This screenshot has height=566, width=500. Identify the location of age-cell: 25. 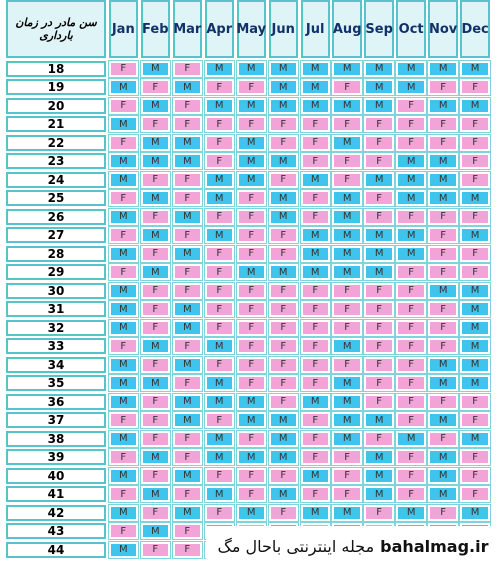
(56, 198).